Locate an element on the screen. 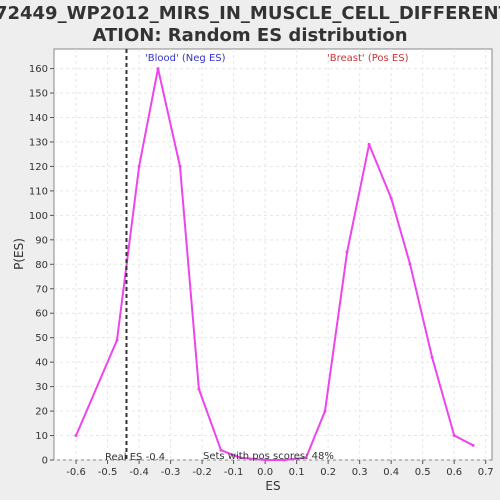  chart-title-line-2: ATION: Random ES distribution is located at coordinates (249, 35).